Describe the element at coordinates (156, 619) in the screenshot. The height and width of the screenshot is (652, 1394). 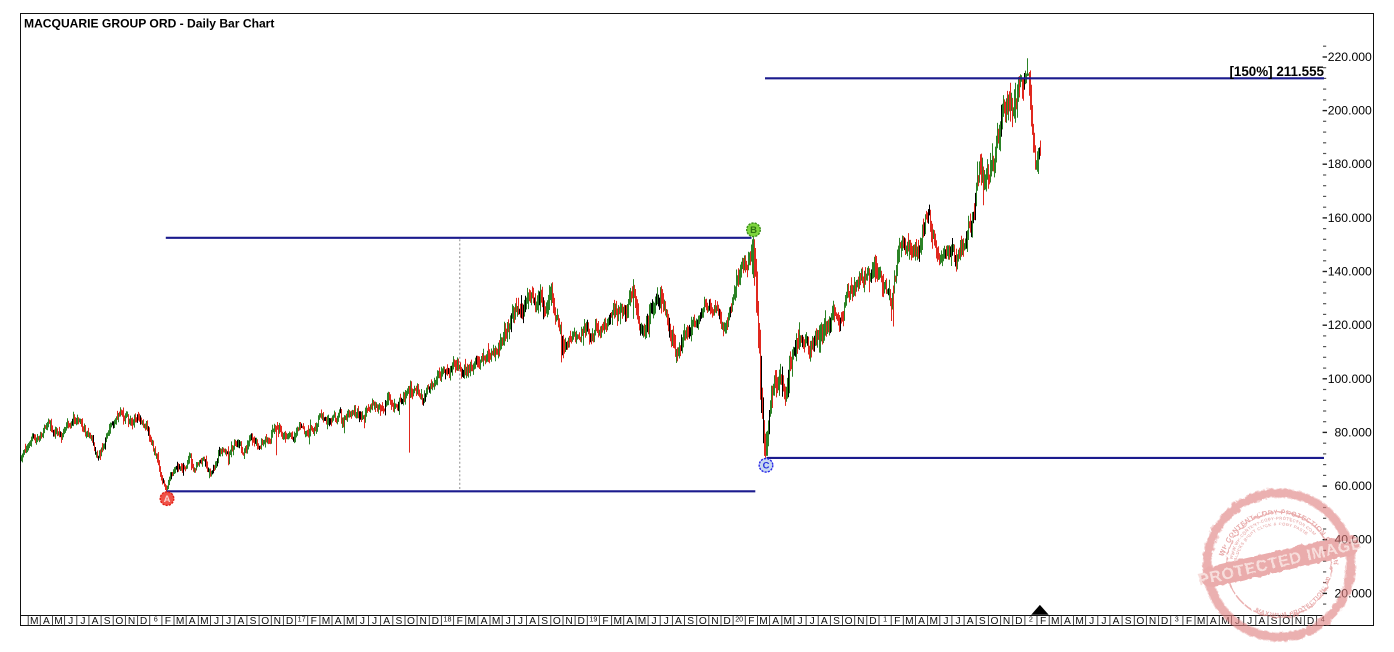
I see `svg-text: 6` at that location.